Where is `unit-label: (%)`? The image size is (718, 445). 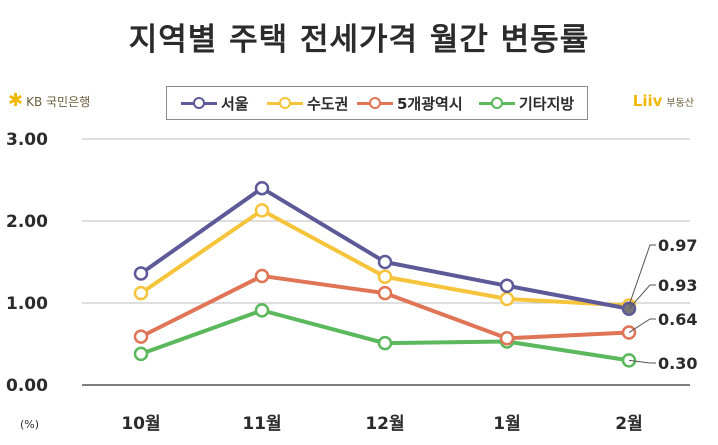 unit-label: (%) is located at coordinates (29, 424).